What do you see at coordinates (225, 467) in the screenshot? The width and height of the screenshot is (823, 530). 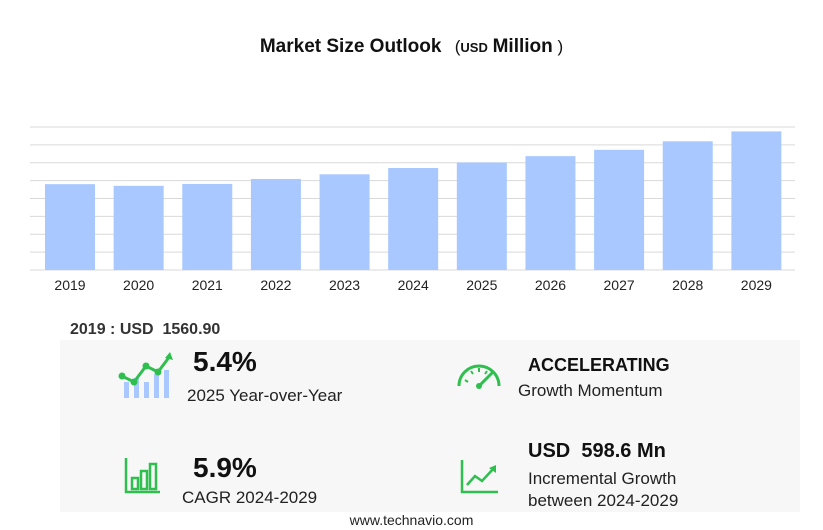 I see `cagr-value: 5.9%` at bounding box center [225, 467].